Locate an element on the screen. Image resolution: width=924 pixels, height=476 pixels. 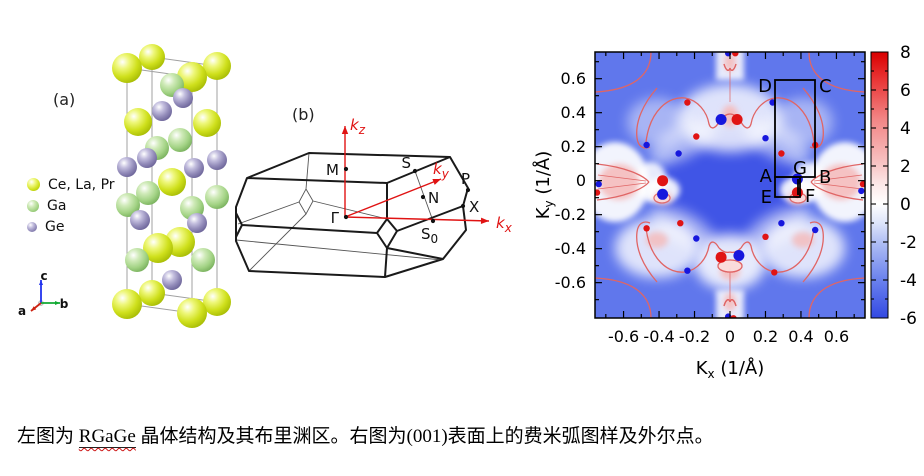
colorbar: 8 6 4 2 0 -2 -4 -6 is located at coordinates (893, 186).